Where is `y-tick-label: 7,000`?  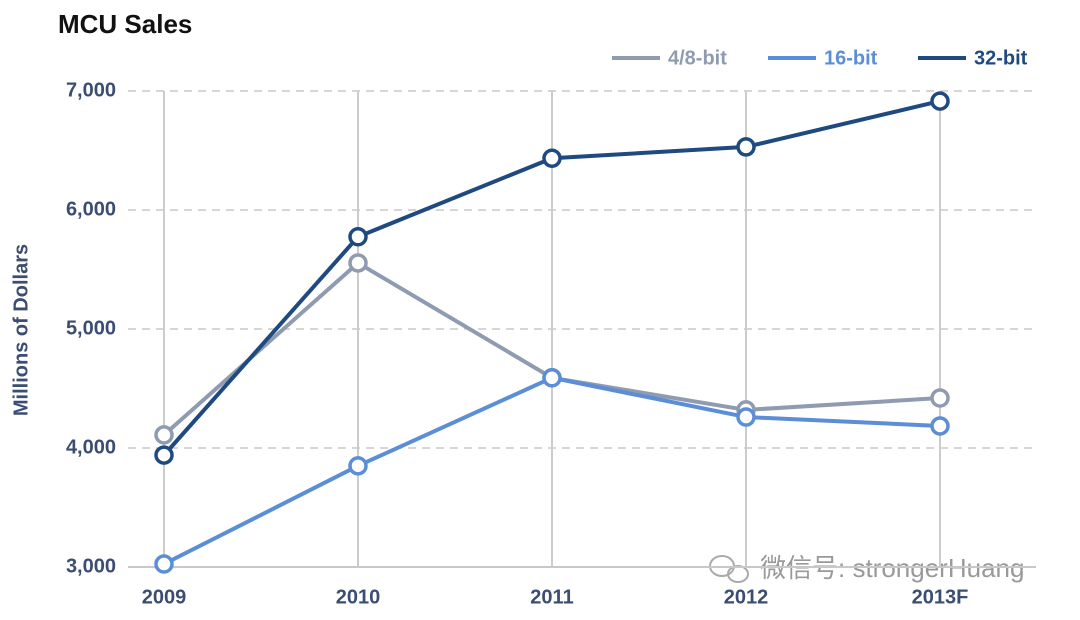
y-tick-label: 7,000 is located at coordinates (91, 90).